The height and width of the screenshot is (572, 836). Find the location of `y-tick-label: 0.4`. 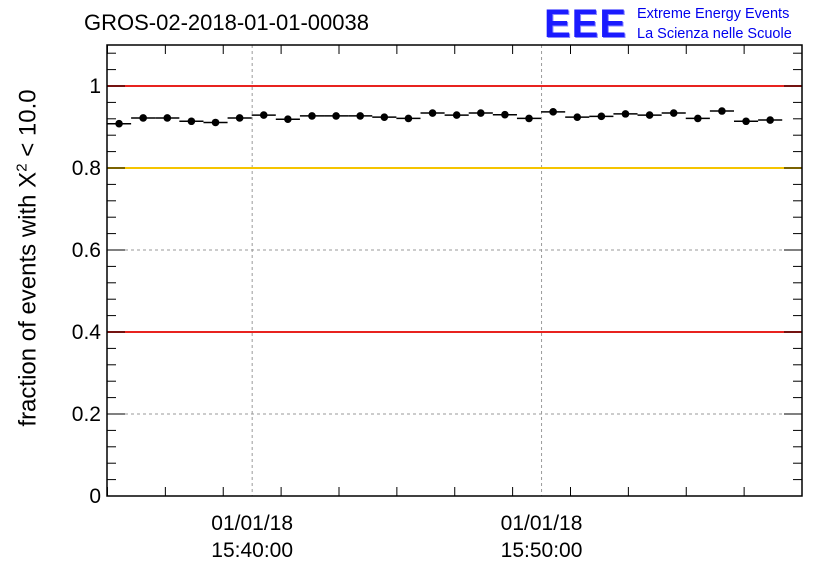

y-tick-label: 0.4 is located at coordinates (87, 332).